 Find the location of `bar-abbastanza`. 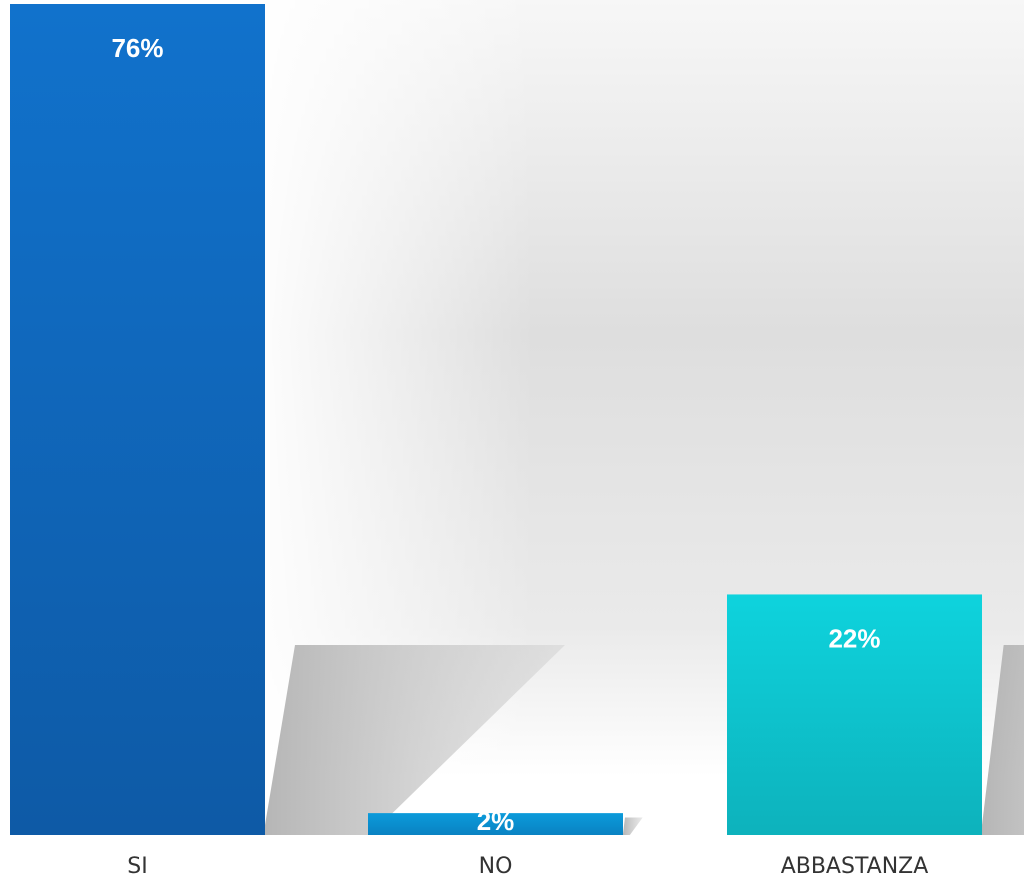

bar-abbastanza is located at coordinates (854, 714).